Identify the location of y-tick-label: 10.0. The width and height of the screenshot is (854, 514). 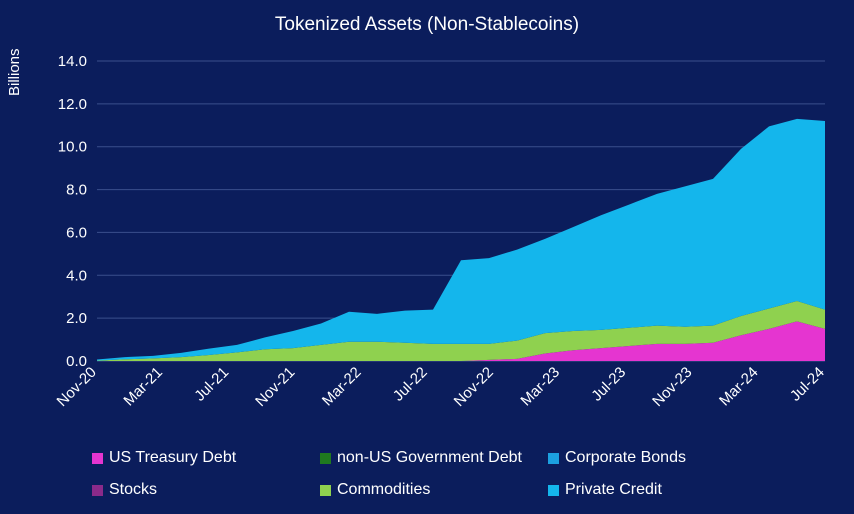
(72, 147).